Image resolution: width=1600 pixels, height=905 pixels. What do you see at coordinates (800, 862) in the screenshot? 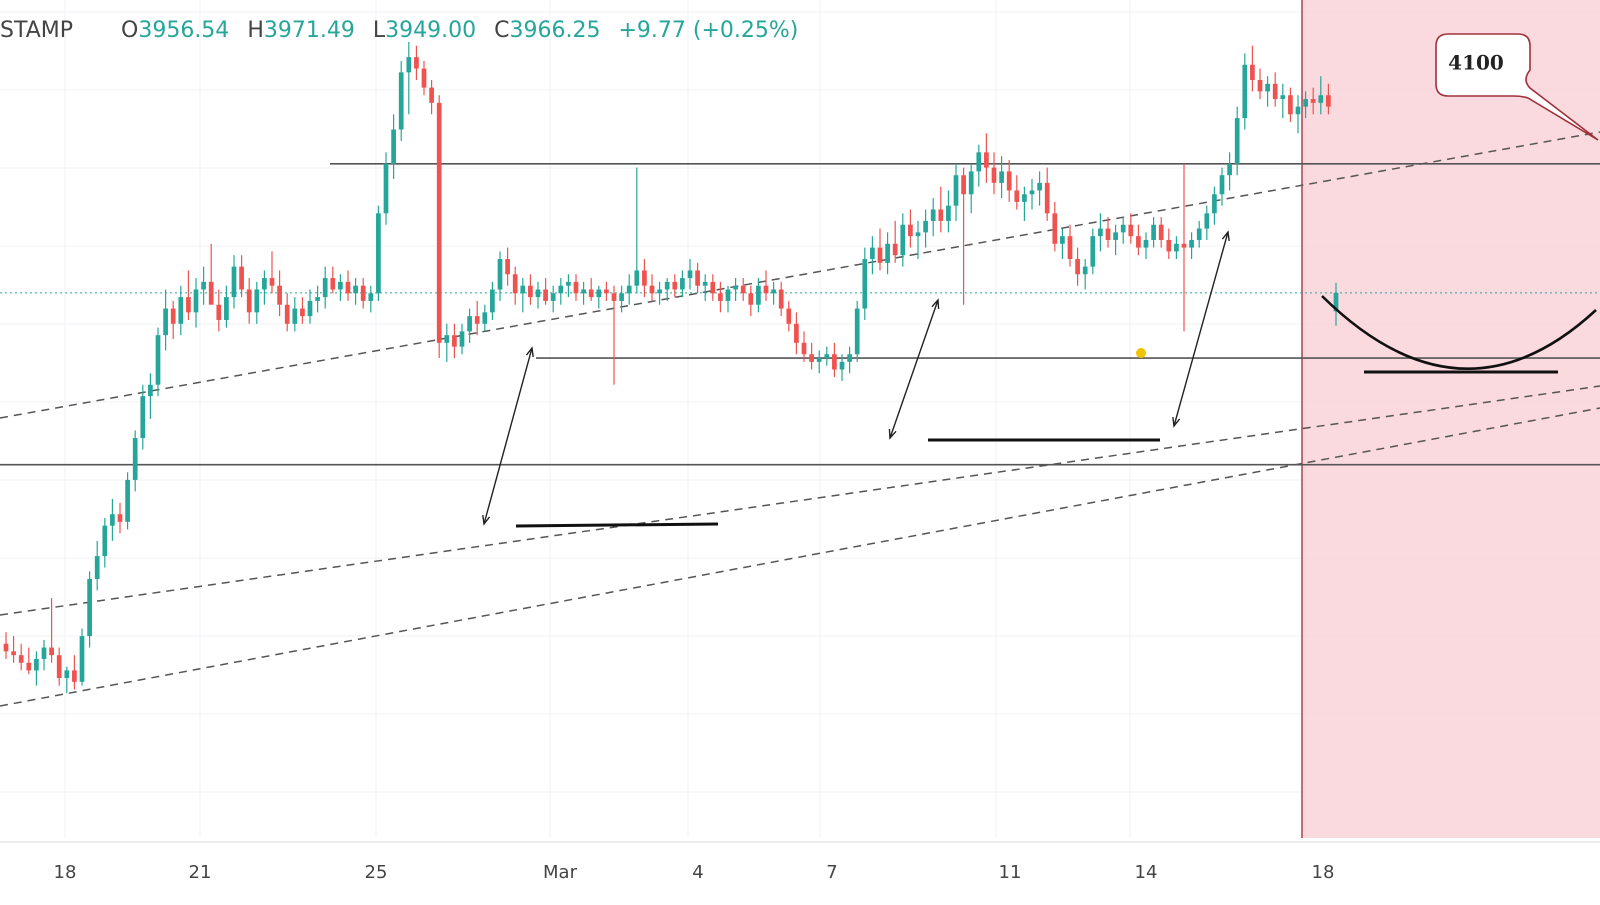
I see `x-axis: 18 21 25 Mar 4 7 11 14 18` at bounding box center [800, 862].